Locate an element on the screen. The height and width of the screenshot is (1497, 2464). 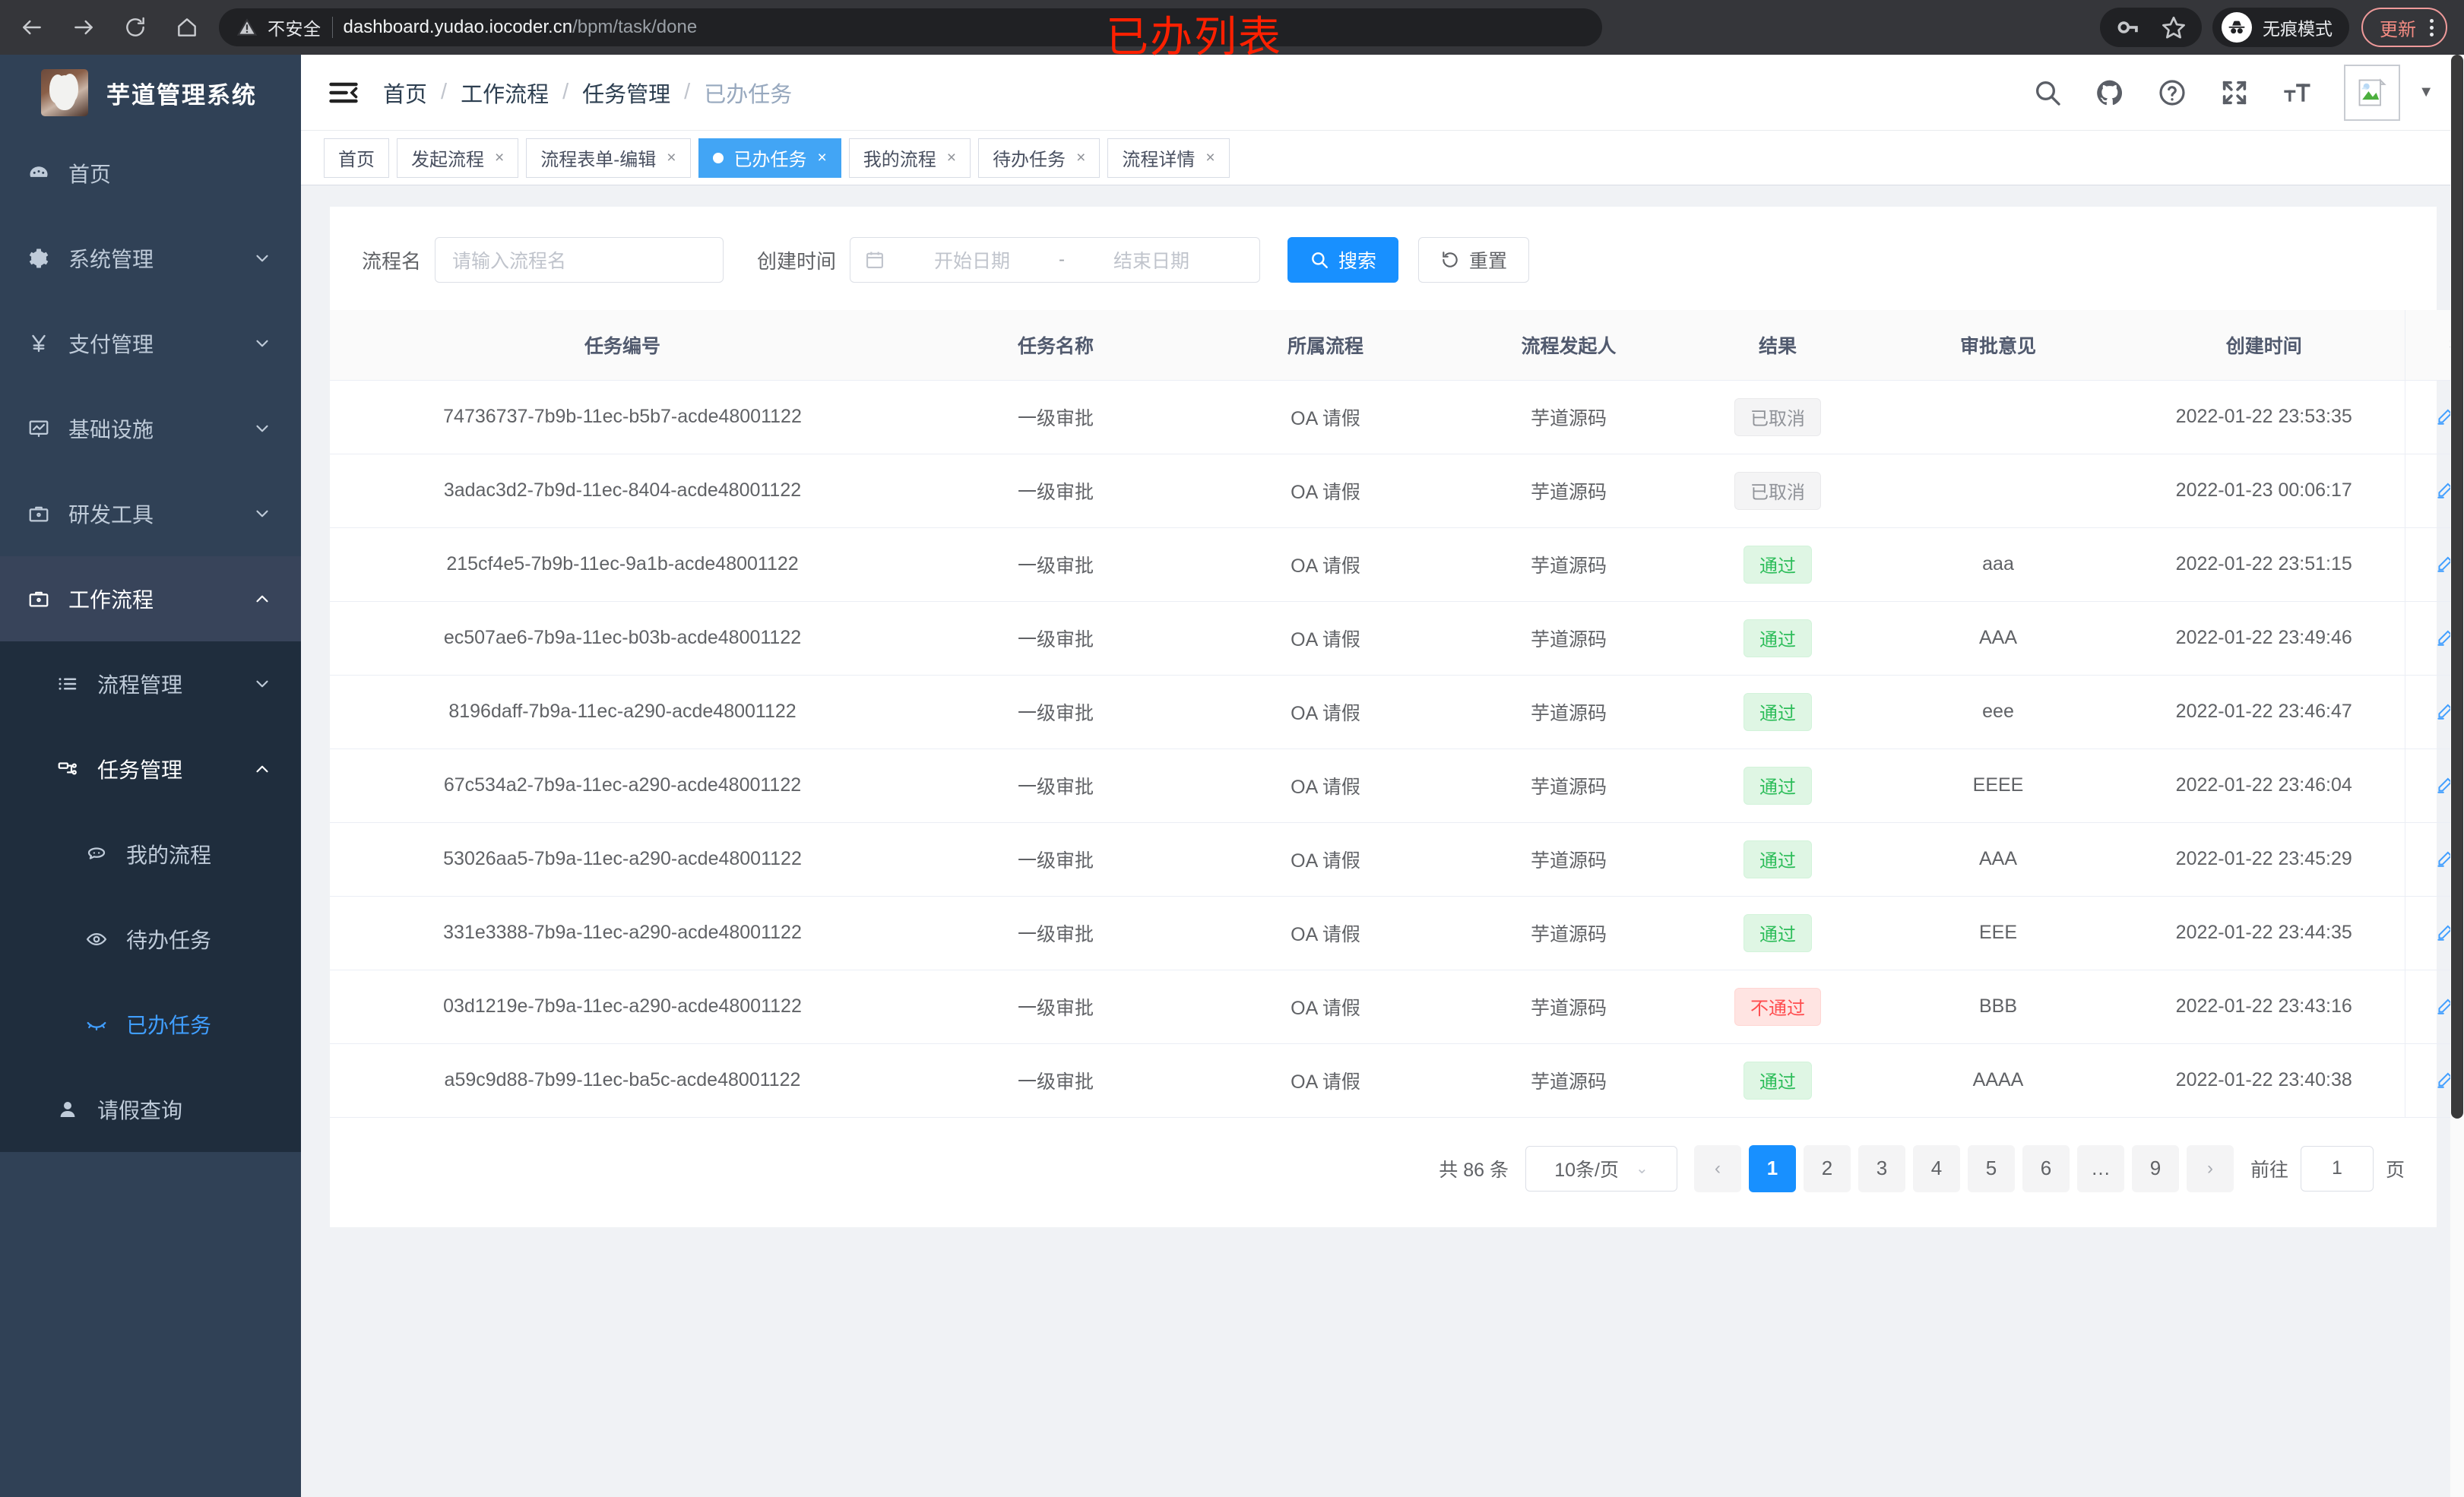
page-size-select: 10条/页 ⌄ is located at coordinates (1601, 1168).